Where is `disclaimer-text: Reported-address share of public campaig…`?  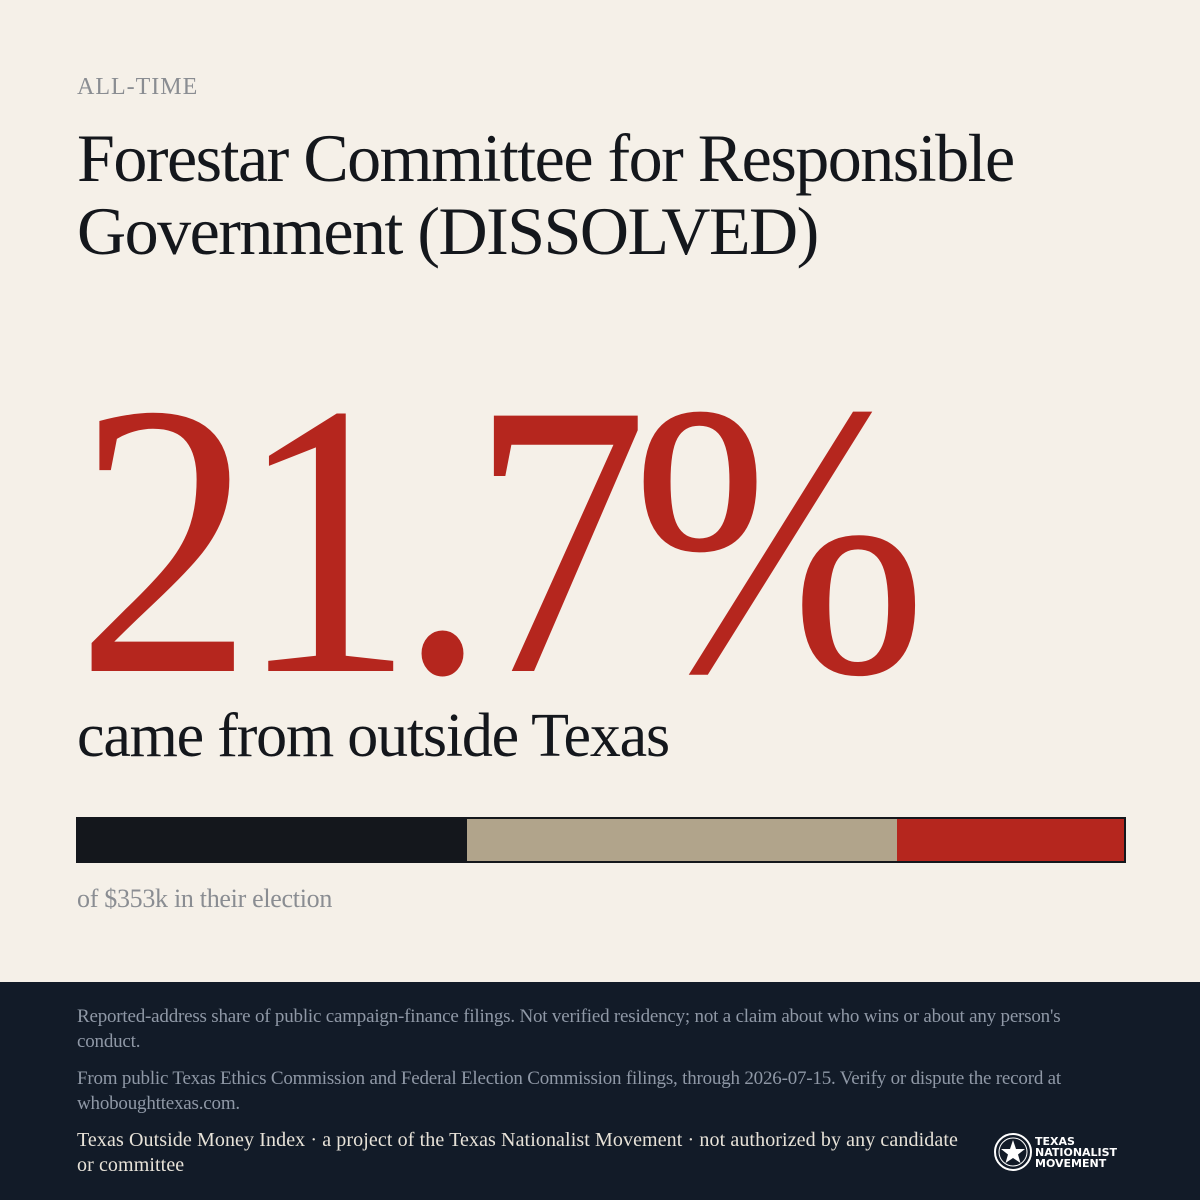 disclaimer-text: Reported-address share of public campaig… is located at coordinates (569, 1029).